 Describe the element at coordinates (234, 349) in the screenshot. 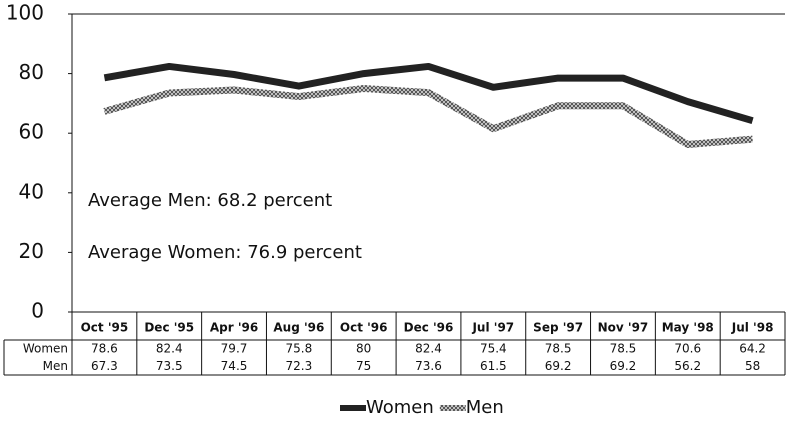

I see `table-cell: 79.7` at that location.